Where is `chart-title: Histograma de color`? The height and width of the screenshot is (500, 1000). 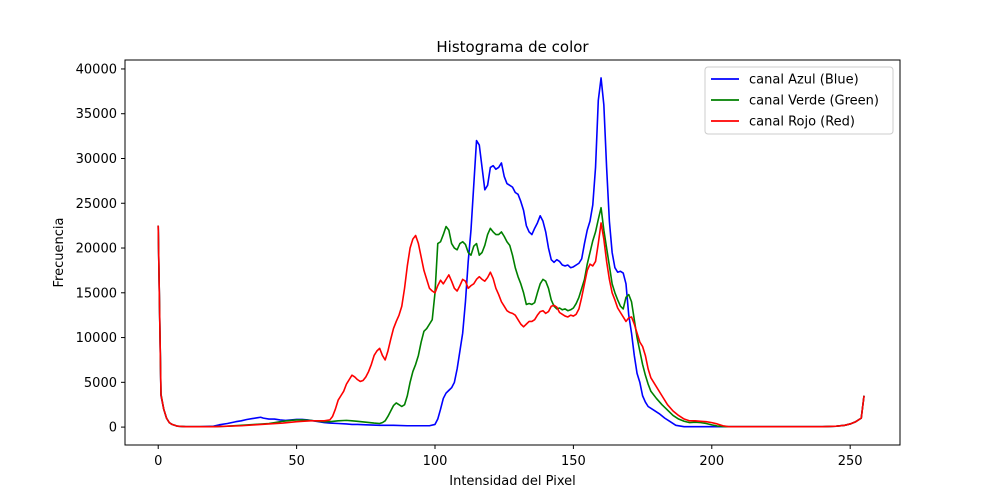
chart-title: Histograma de color is located at coordinates (512, 47).